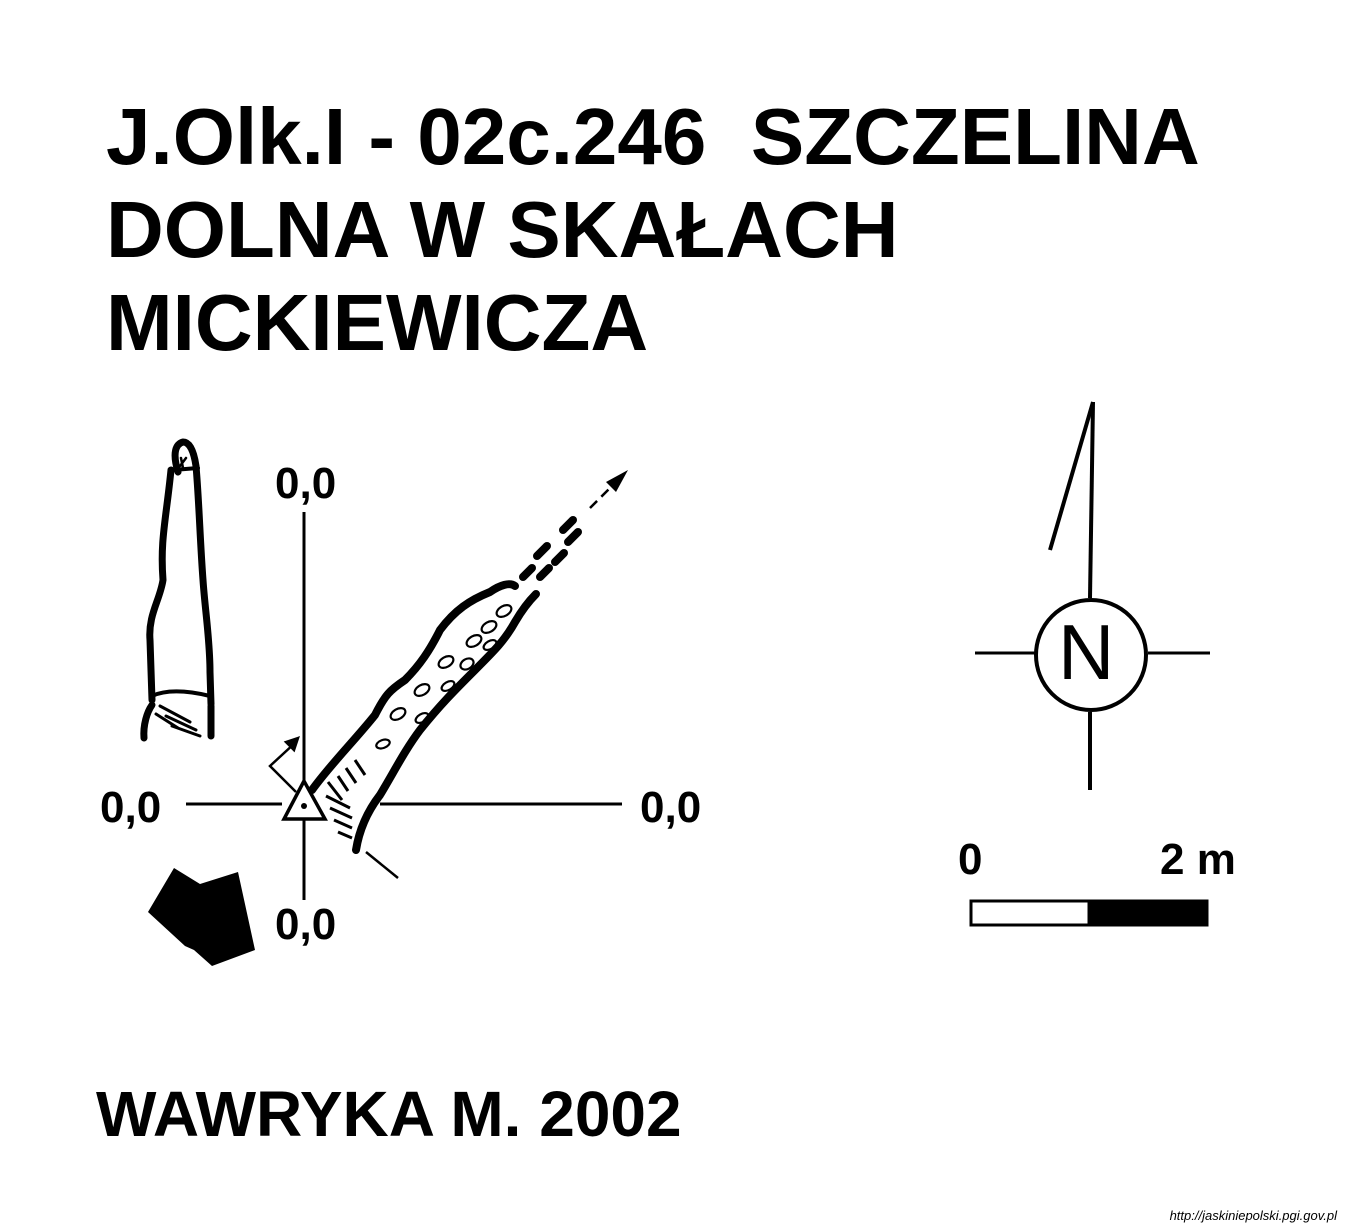 The width and height of the screenshot is (1351, 1227). What do you see at coordinates (306, 924) in the screenshot?
I see `section-bottom-coord: 0,0` at bounding box center [306, 924].